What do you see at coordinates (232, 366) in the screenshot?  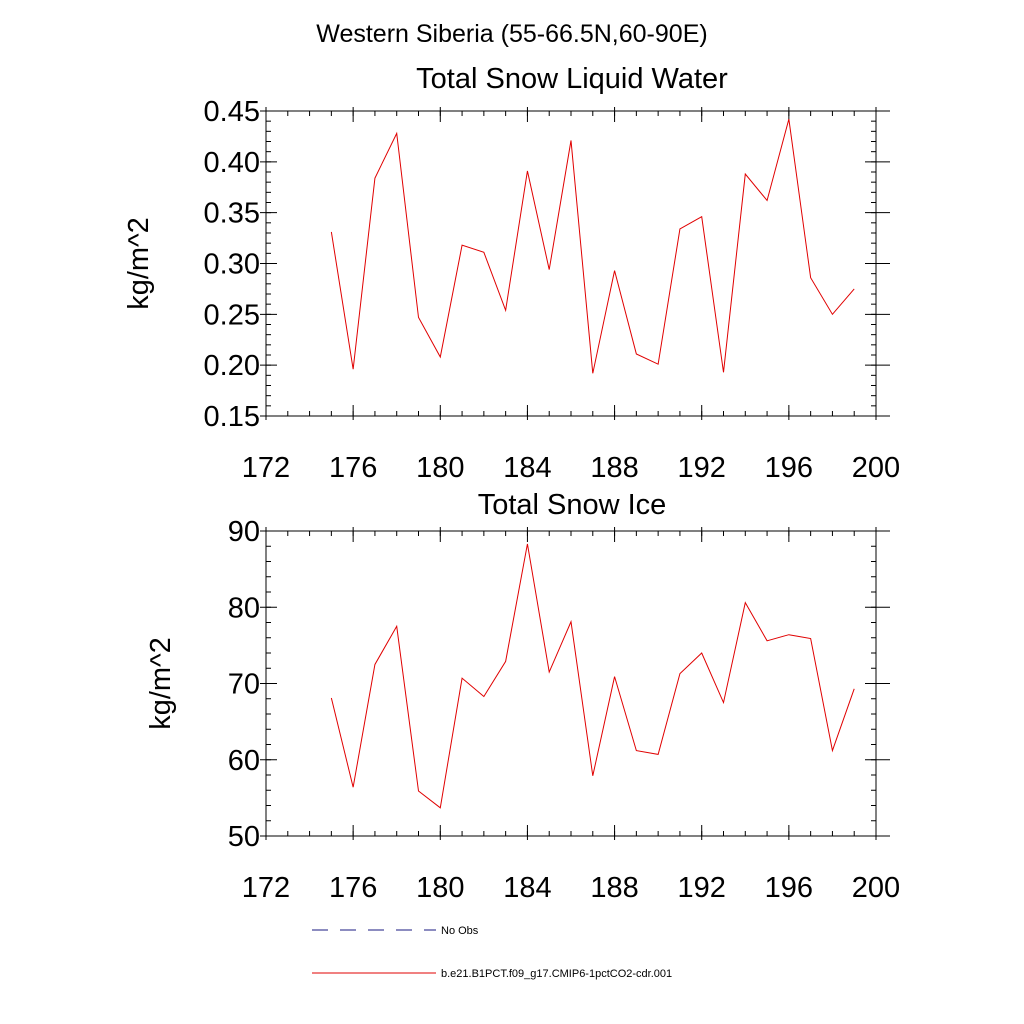 I see `y-tick-label: 0.20` at bounding box center [232, 366].